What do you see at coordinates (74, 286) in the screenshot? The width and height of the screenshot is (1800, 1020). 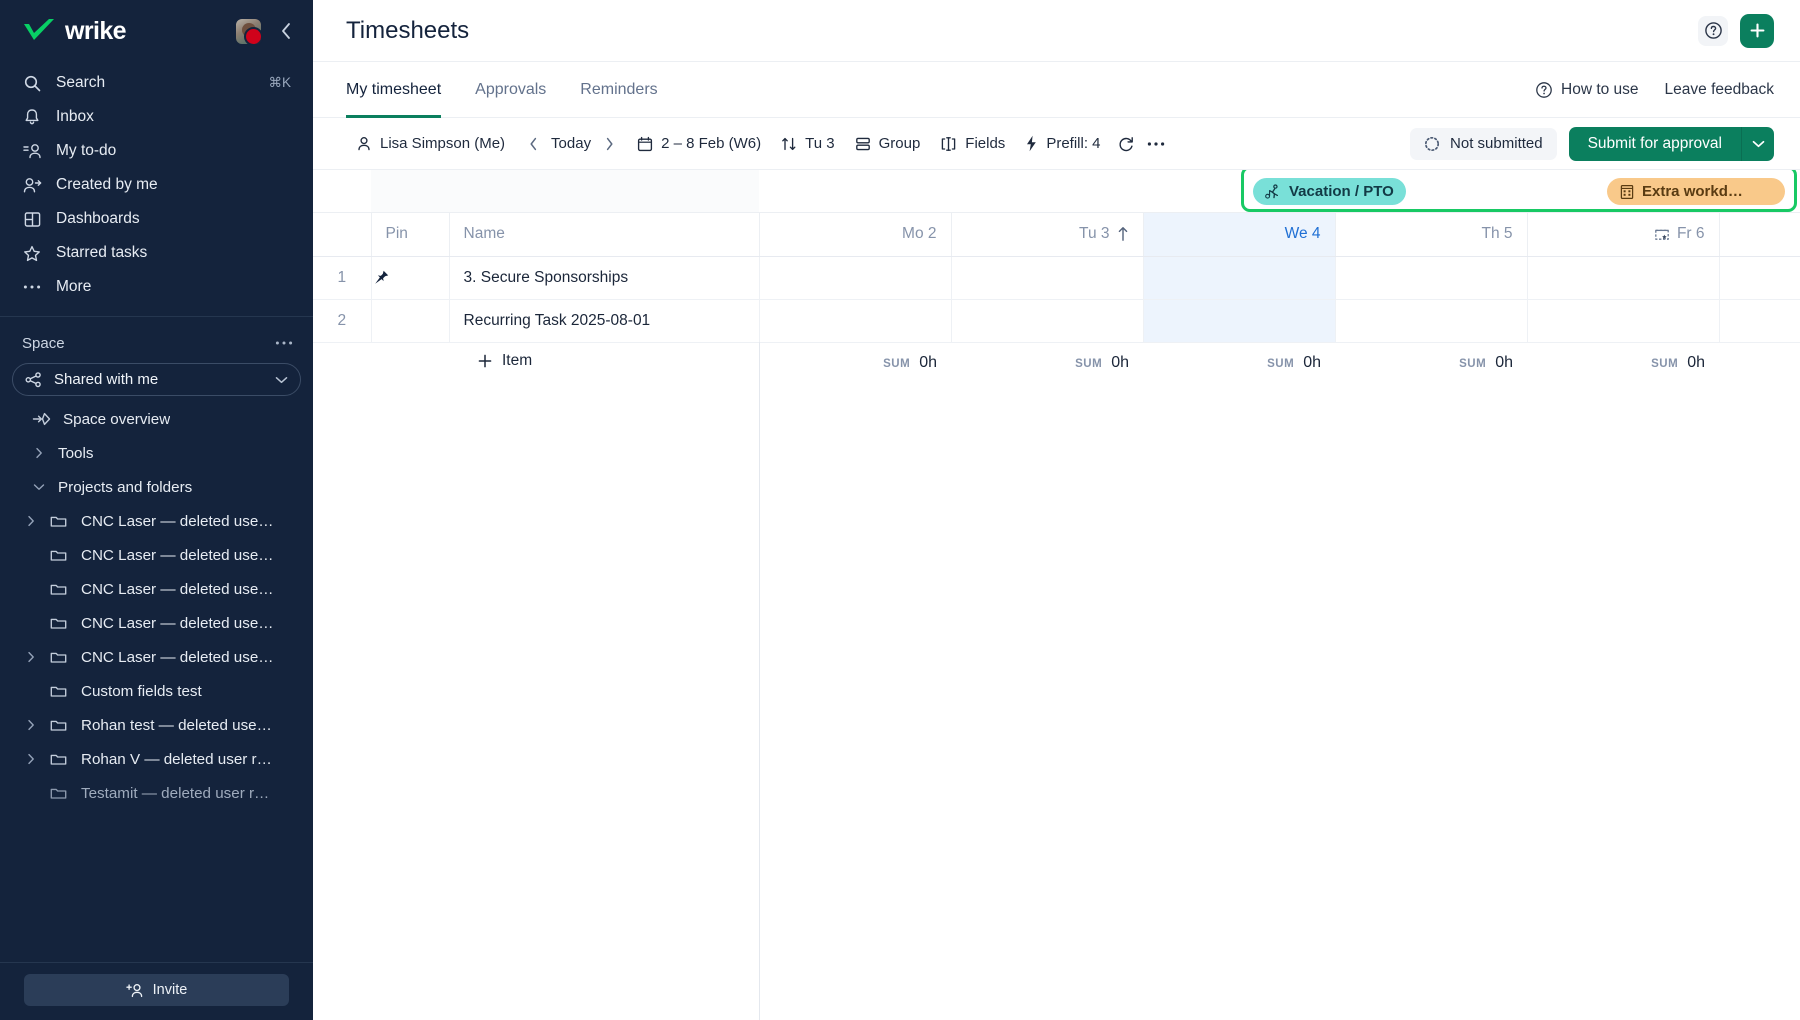 I see `sidebar-item-label: More` at bounding box center [74, 286].